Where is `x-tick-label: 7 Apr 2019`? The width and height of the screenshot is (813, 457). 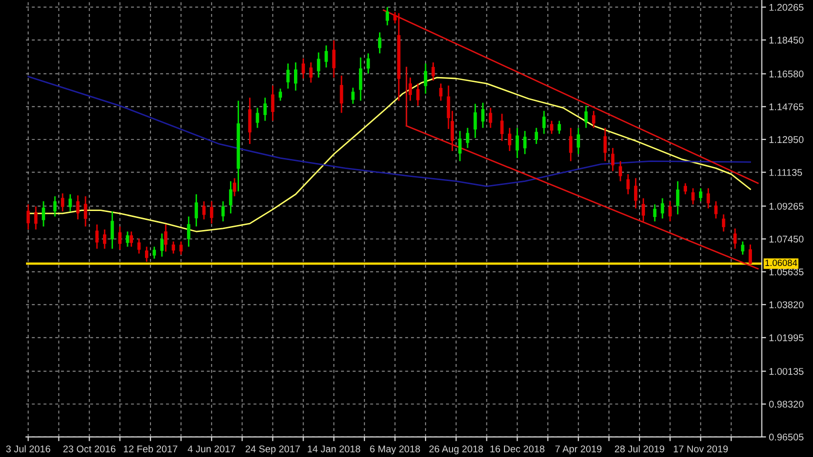 x-tick-label: 7 Apr 2019 is located at coordinates (578, 449).